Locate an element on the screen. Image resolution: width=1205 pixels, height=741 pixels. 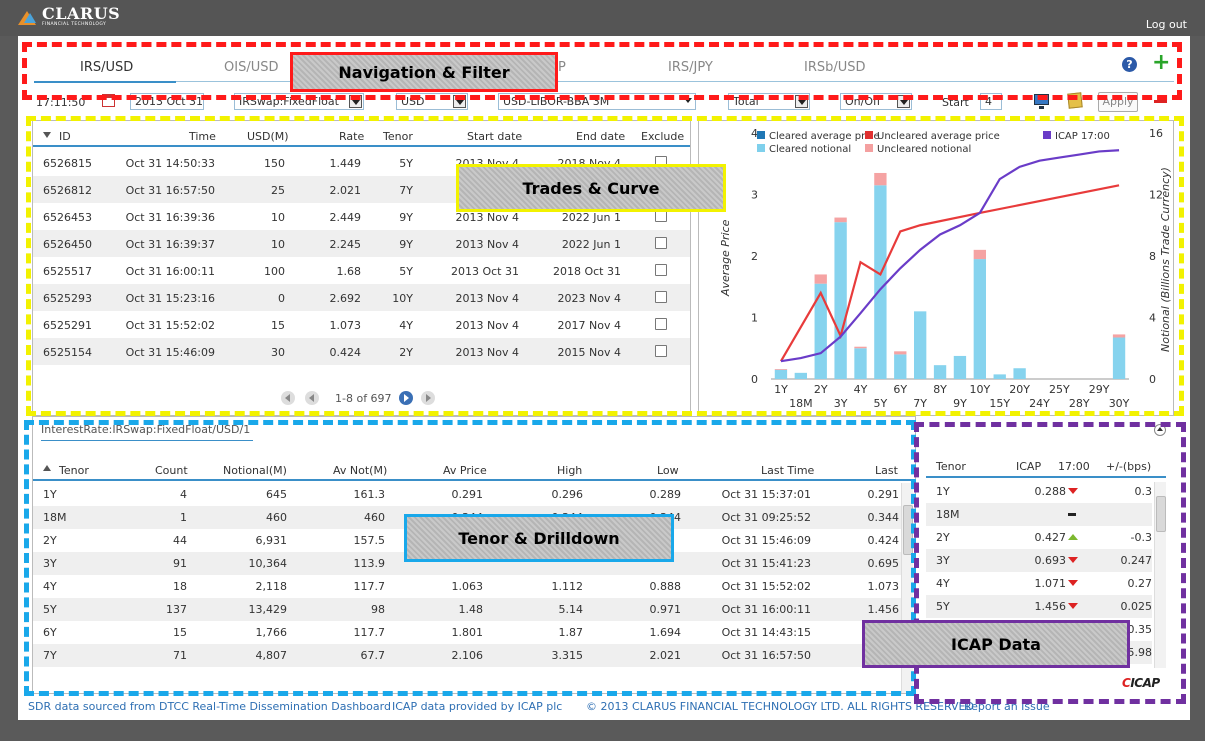
icap-source-link: ICAP data provided by ICAP plc is located at coordinates (477, 706).